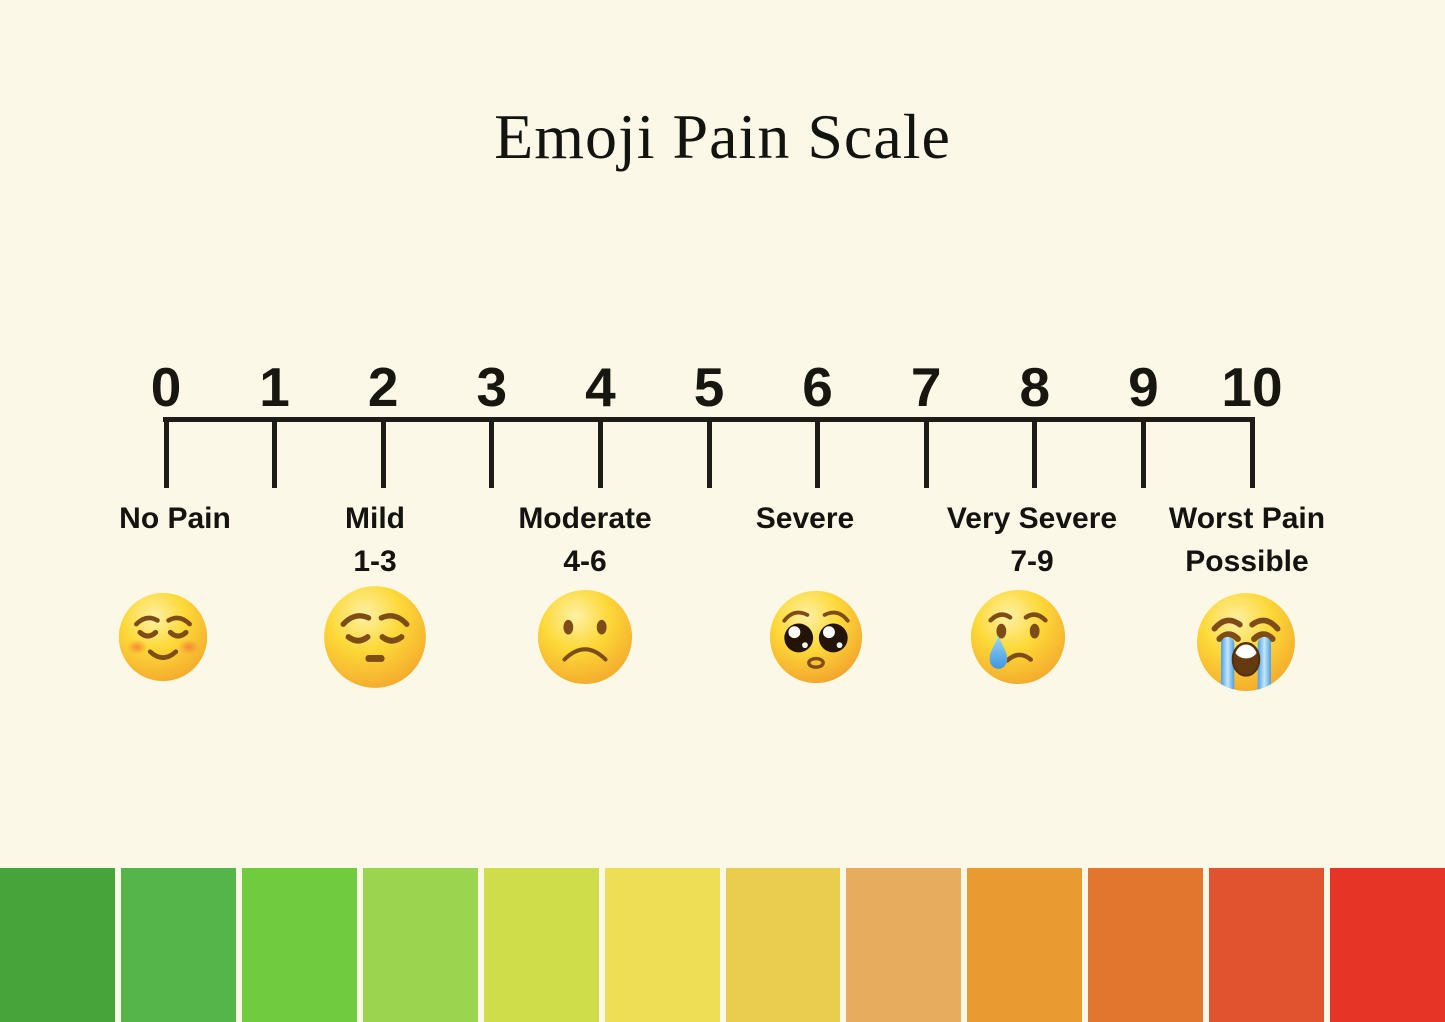 This screenshot has width=1445, height=1022. What do you see at coordinates (1246, 642) in the screenshot?
I see `loudly-crying-face-emoji` at bounding box center [1246, 642].